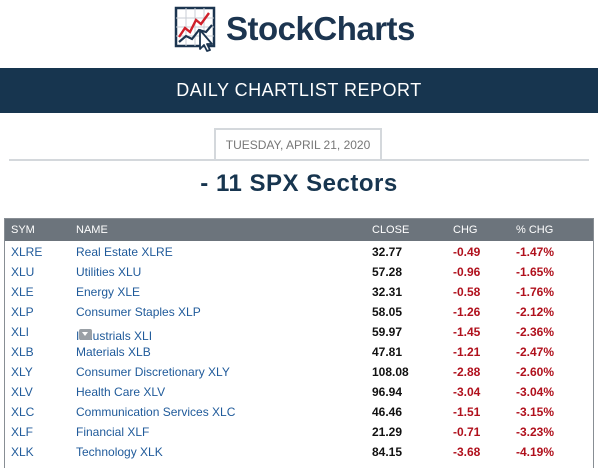  What do you see at coordinates (153, 372) in the screenshot?
I see `row-name: Consumer Discretionary XLY` at bounding box center [153, 372].